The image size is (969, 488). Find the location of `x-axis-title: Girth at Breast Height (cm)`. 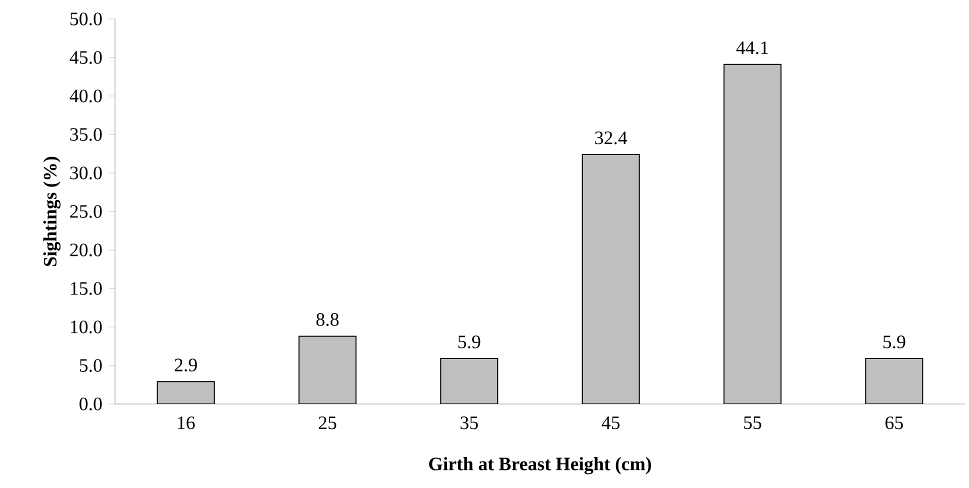

x-axis-title: Girth at Breast Height (cm) is located at coordinates (540, 465).